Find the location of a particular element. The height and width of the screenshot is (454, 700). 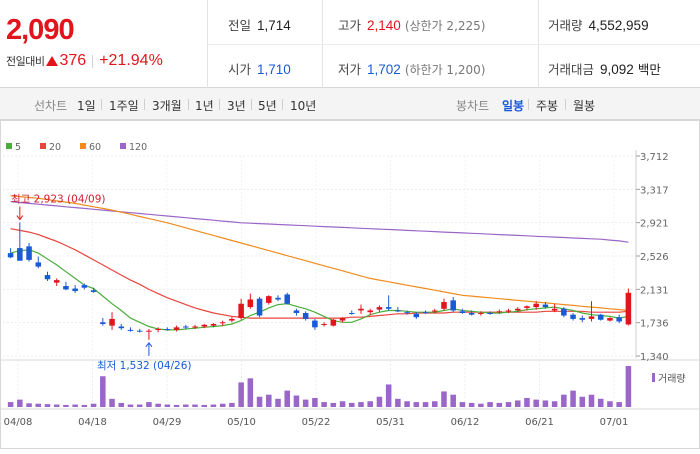

x-tick-label: 04/18 is located at coordinates (92, 422).